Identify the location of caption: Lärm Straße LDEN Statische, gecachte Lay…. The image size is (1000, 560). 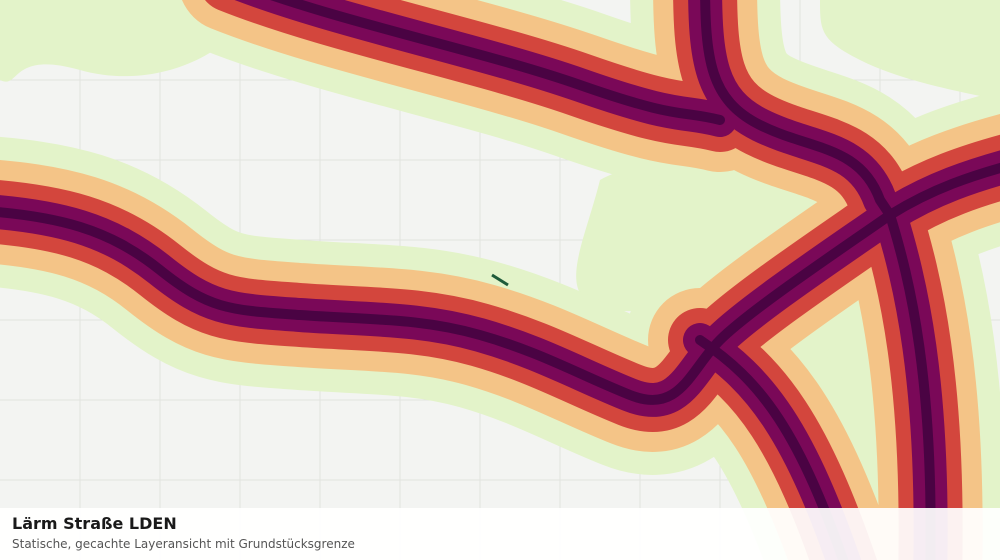
(500, 534).